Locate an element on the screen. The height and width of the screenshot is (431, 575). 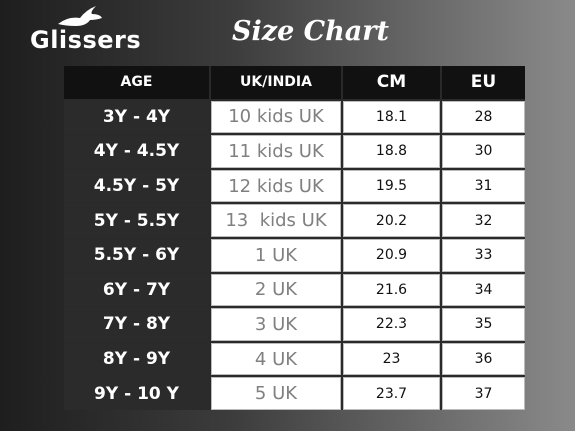
logo-rabbit is located at coordinates (80, 16).